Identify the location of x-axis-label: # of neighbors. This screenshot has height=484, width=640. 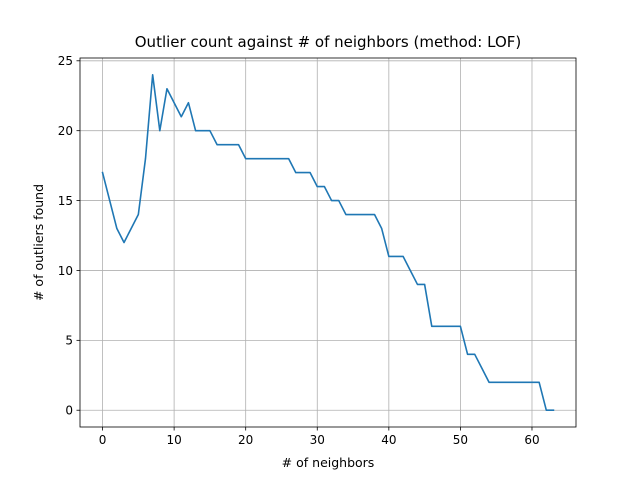
(328, 462).